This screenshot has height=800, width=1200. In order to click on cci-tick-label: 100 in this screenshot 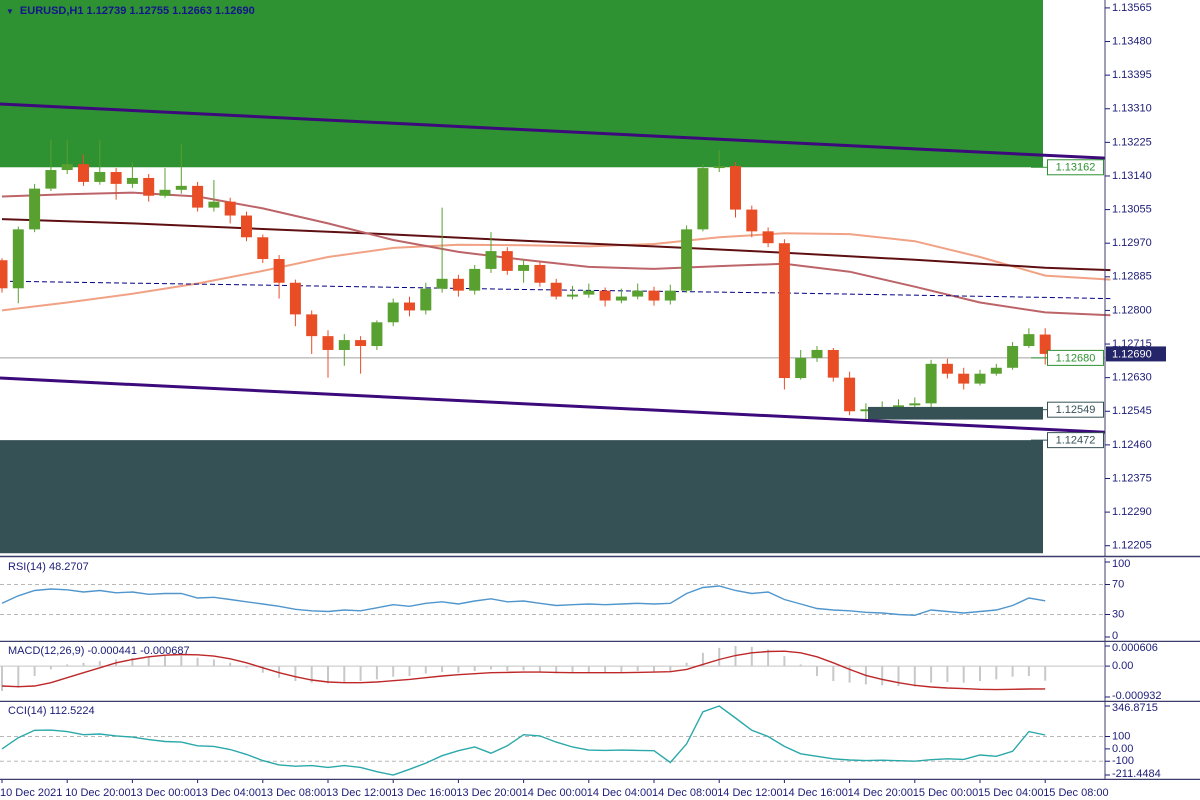, I will do `click(1121, 736)`.